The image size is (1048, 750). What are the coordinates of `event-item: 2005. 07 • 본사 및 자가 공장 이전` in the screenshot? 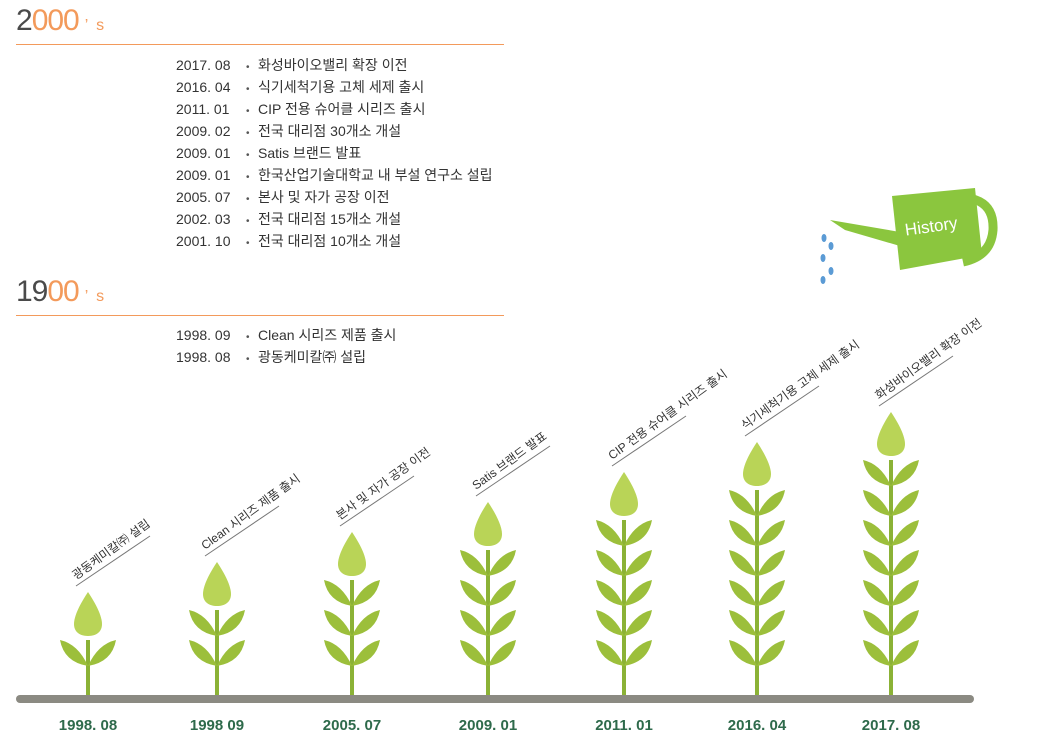 It's located at (334, 197).